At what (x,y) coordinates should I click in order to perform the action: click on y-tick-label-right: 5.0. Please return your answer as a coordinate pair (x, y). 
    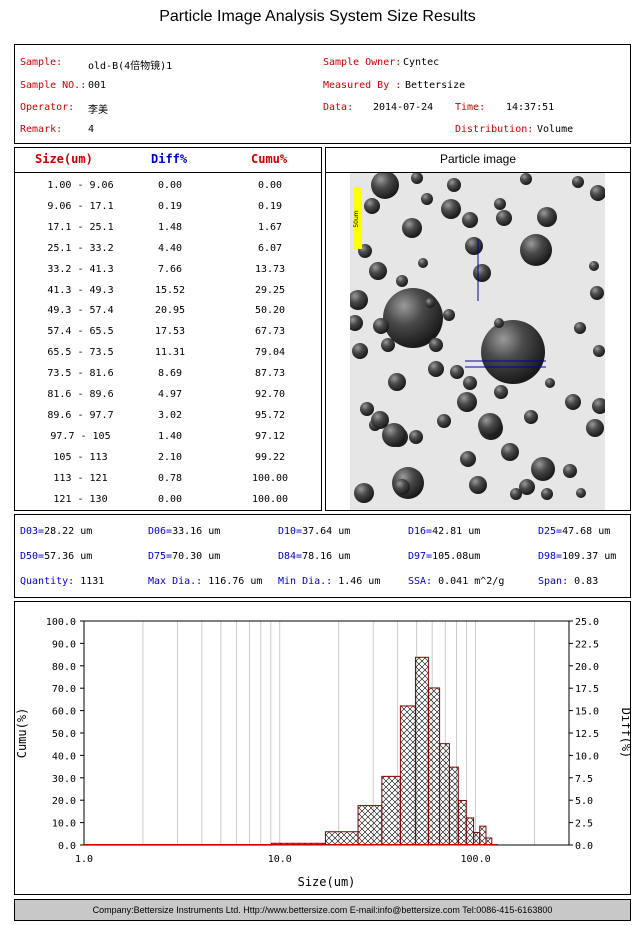
    Looking at the image, I should click on (584, 801).